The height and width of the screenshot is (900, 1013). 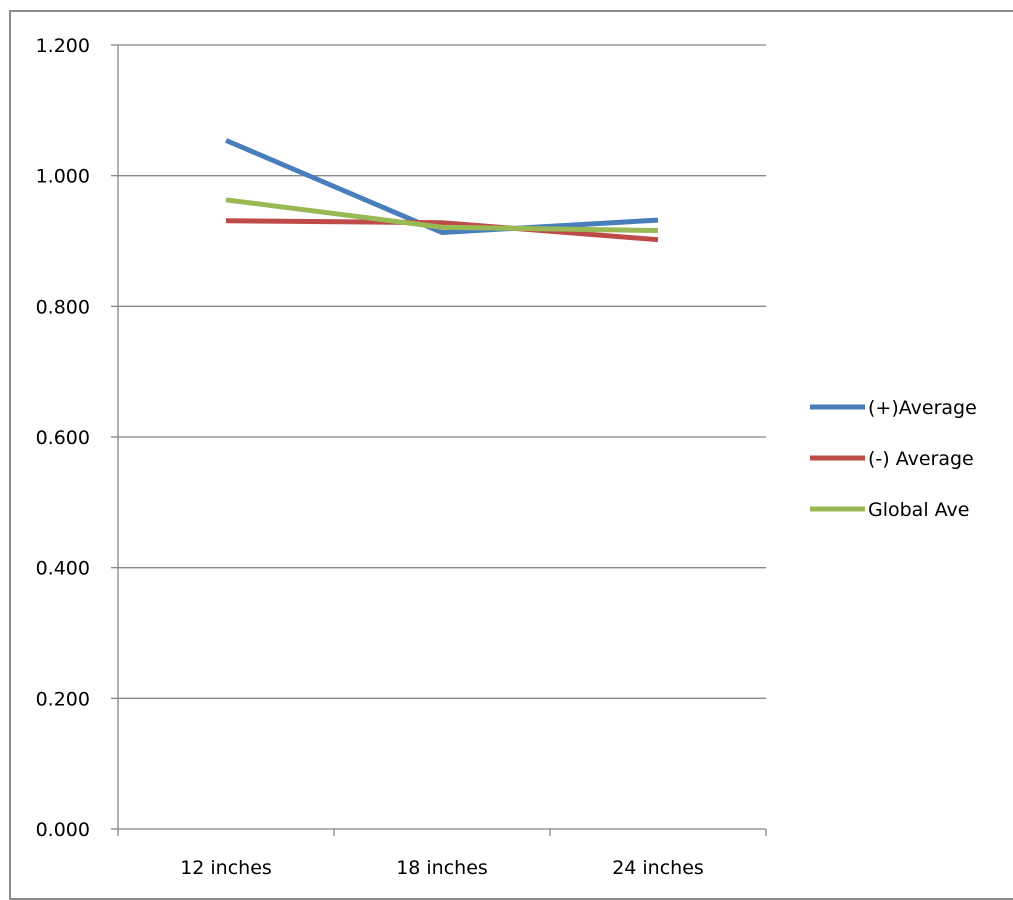 I want to click on y-axis-tick-labels: 0.000 0.200 0.400 0.600 0.800 1.000 1.200, so click(x=63, y=438).